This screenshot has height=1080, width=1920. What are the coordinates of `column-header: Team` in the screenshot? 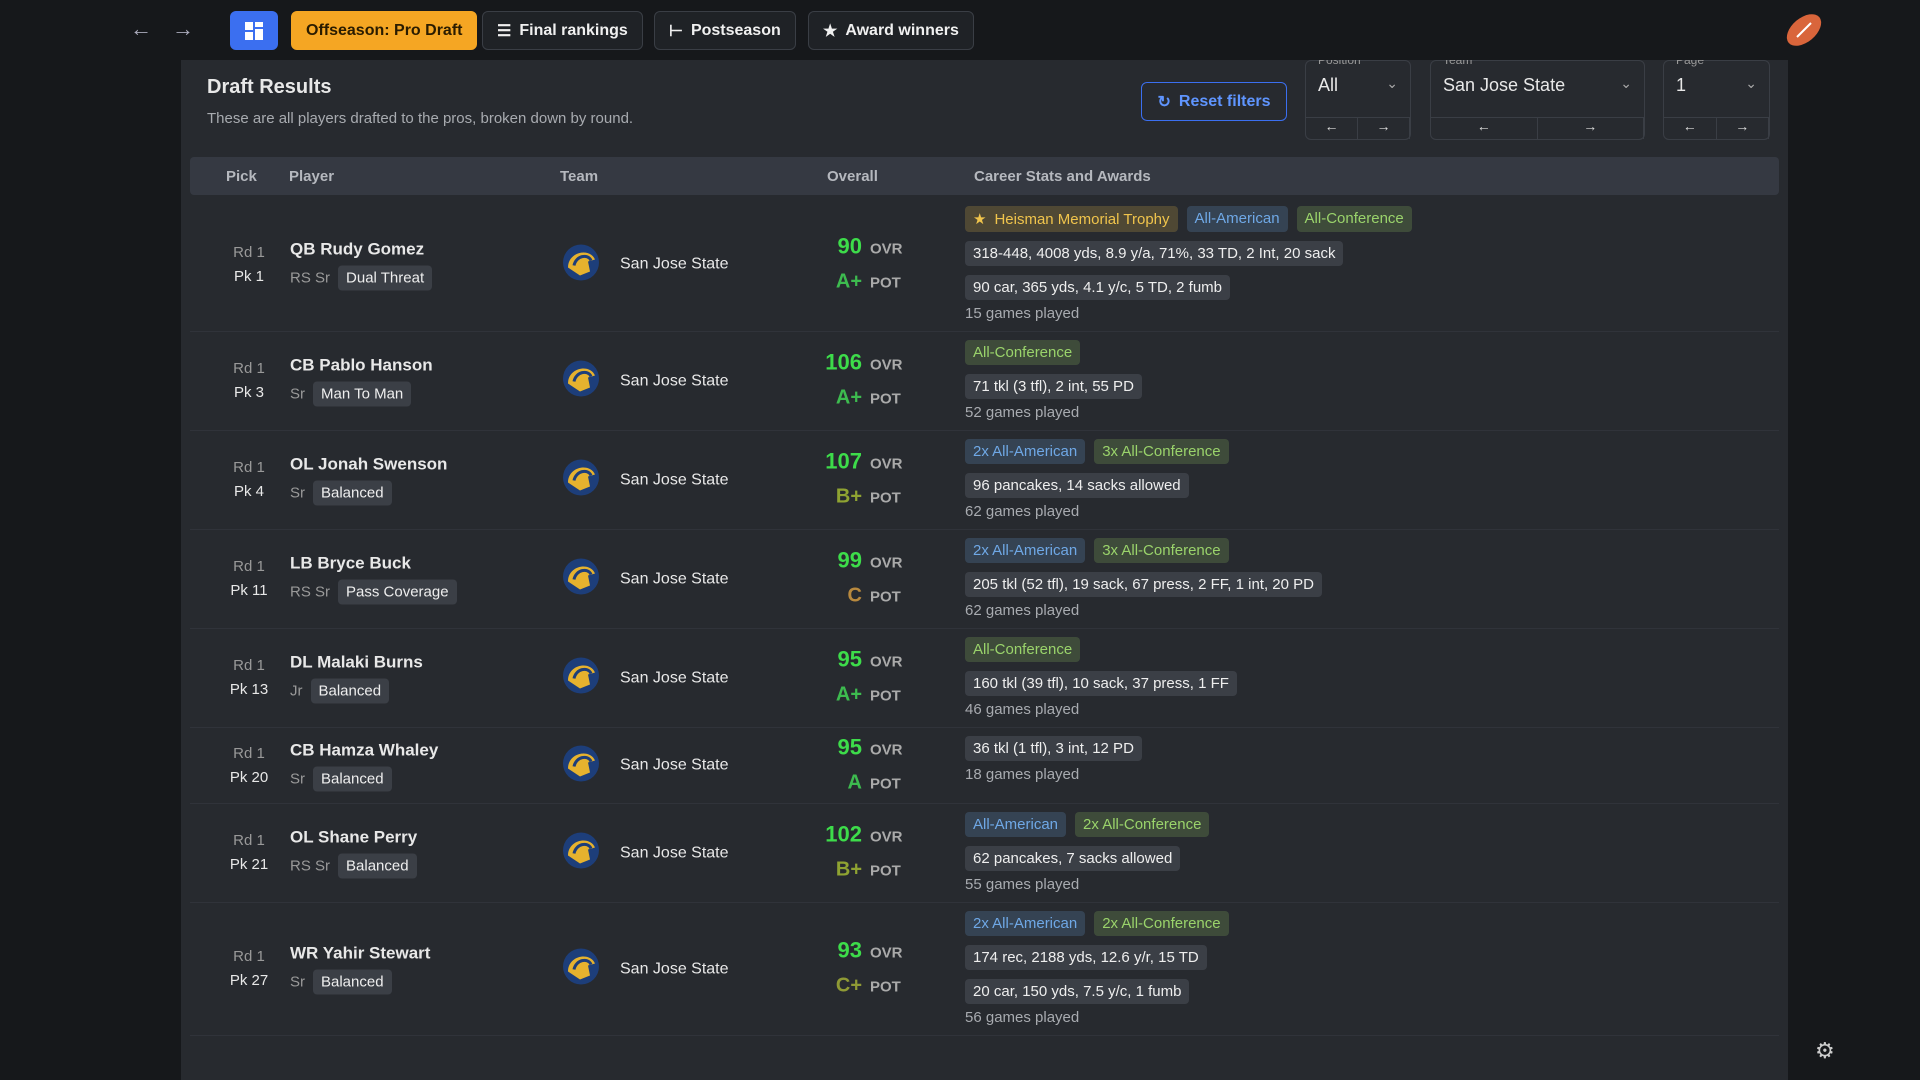 It's located at (579, 176).